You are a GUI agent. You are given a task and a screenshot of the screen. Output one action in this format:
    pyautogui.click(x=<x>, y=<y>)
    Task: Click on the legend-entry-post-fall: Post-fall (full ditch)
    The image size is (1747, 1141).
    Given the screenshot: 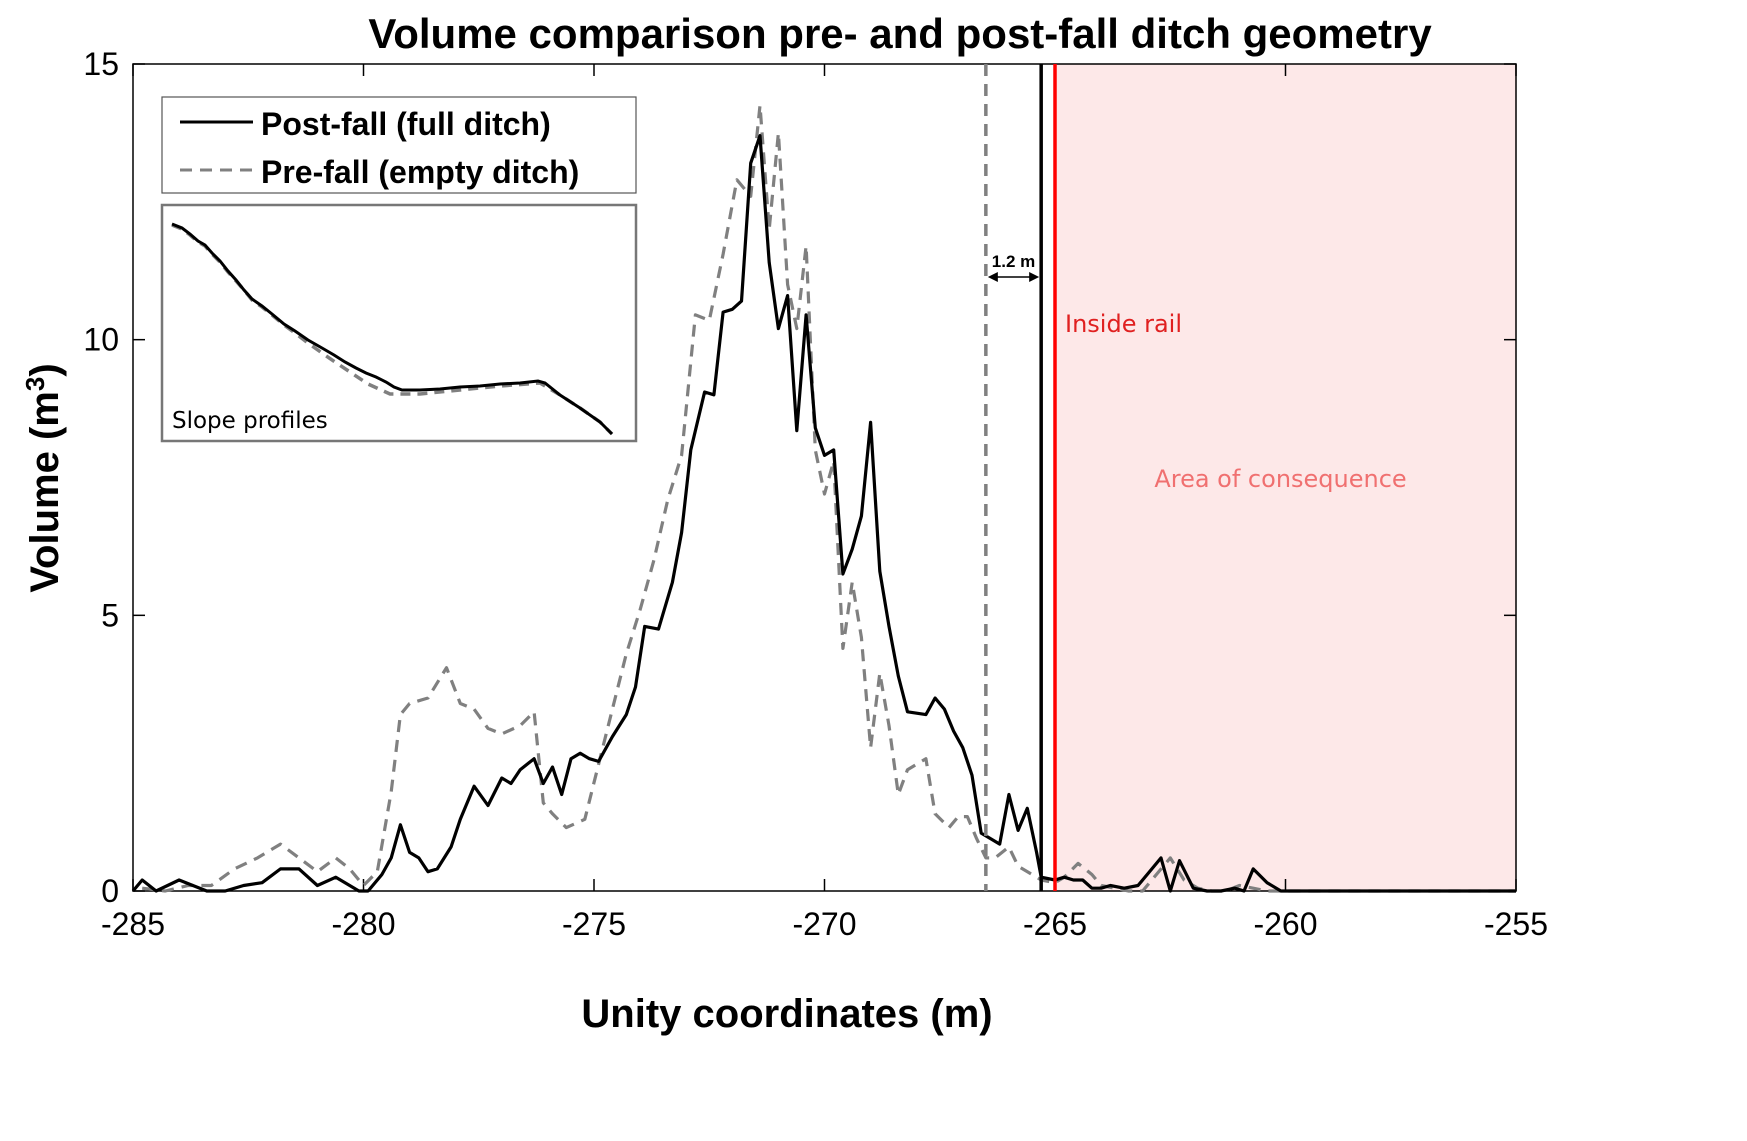 What is the action you would take?
    pyautogui.click(x=406, y=124)
    